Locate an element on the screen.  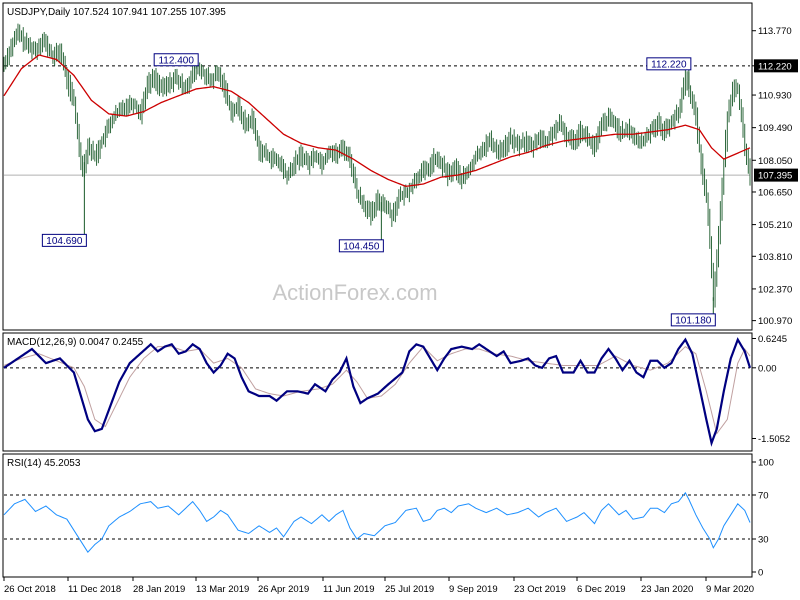
x-axis-label: 11 Dec 2018 is located at coordinates (94, 589).